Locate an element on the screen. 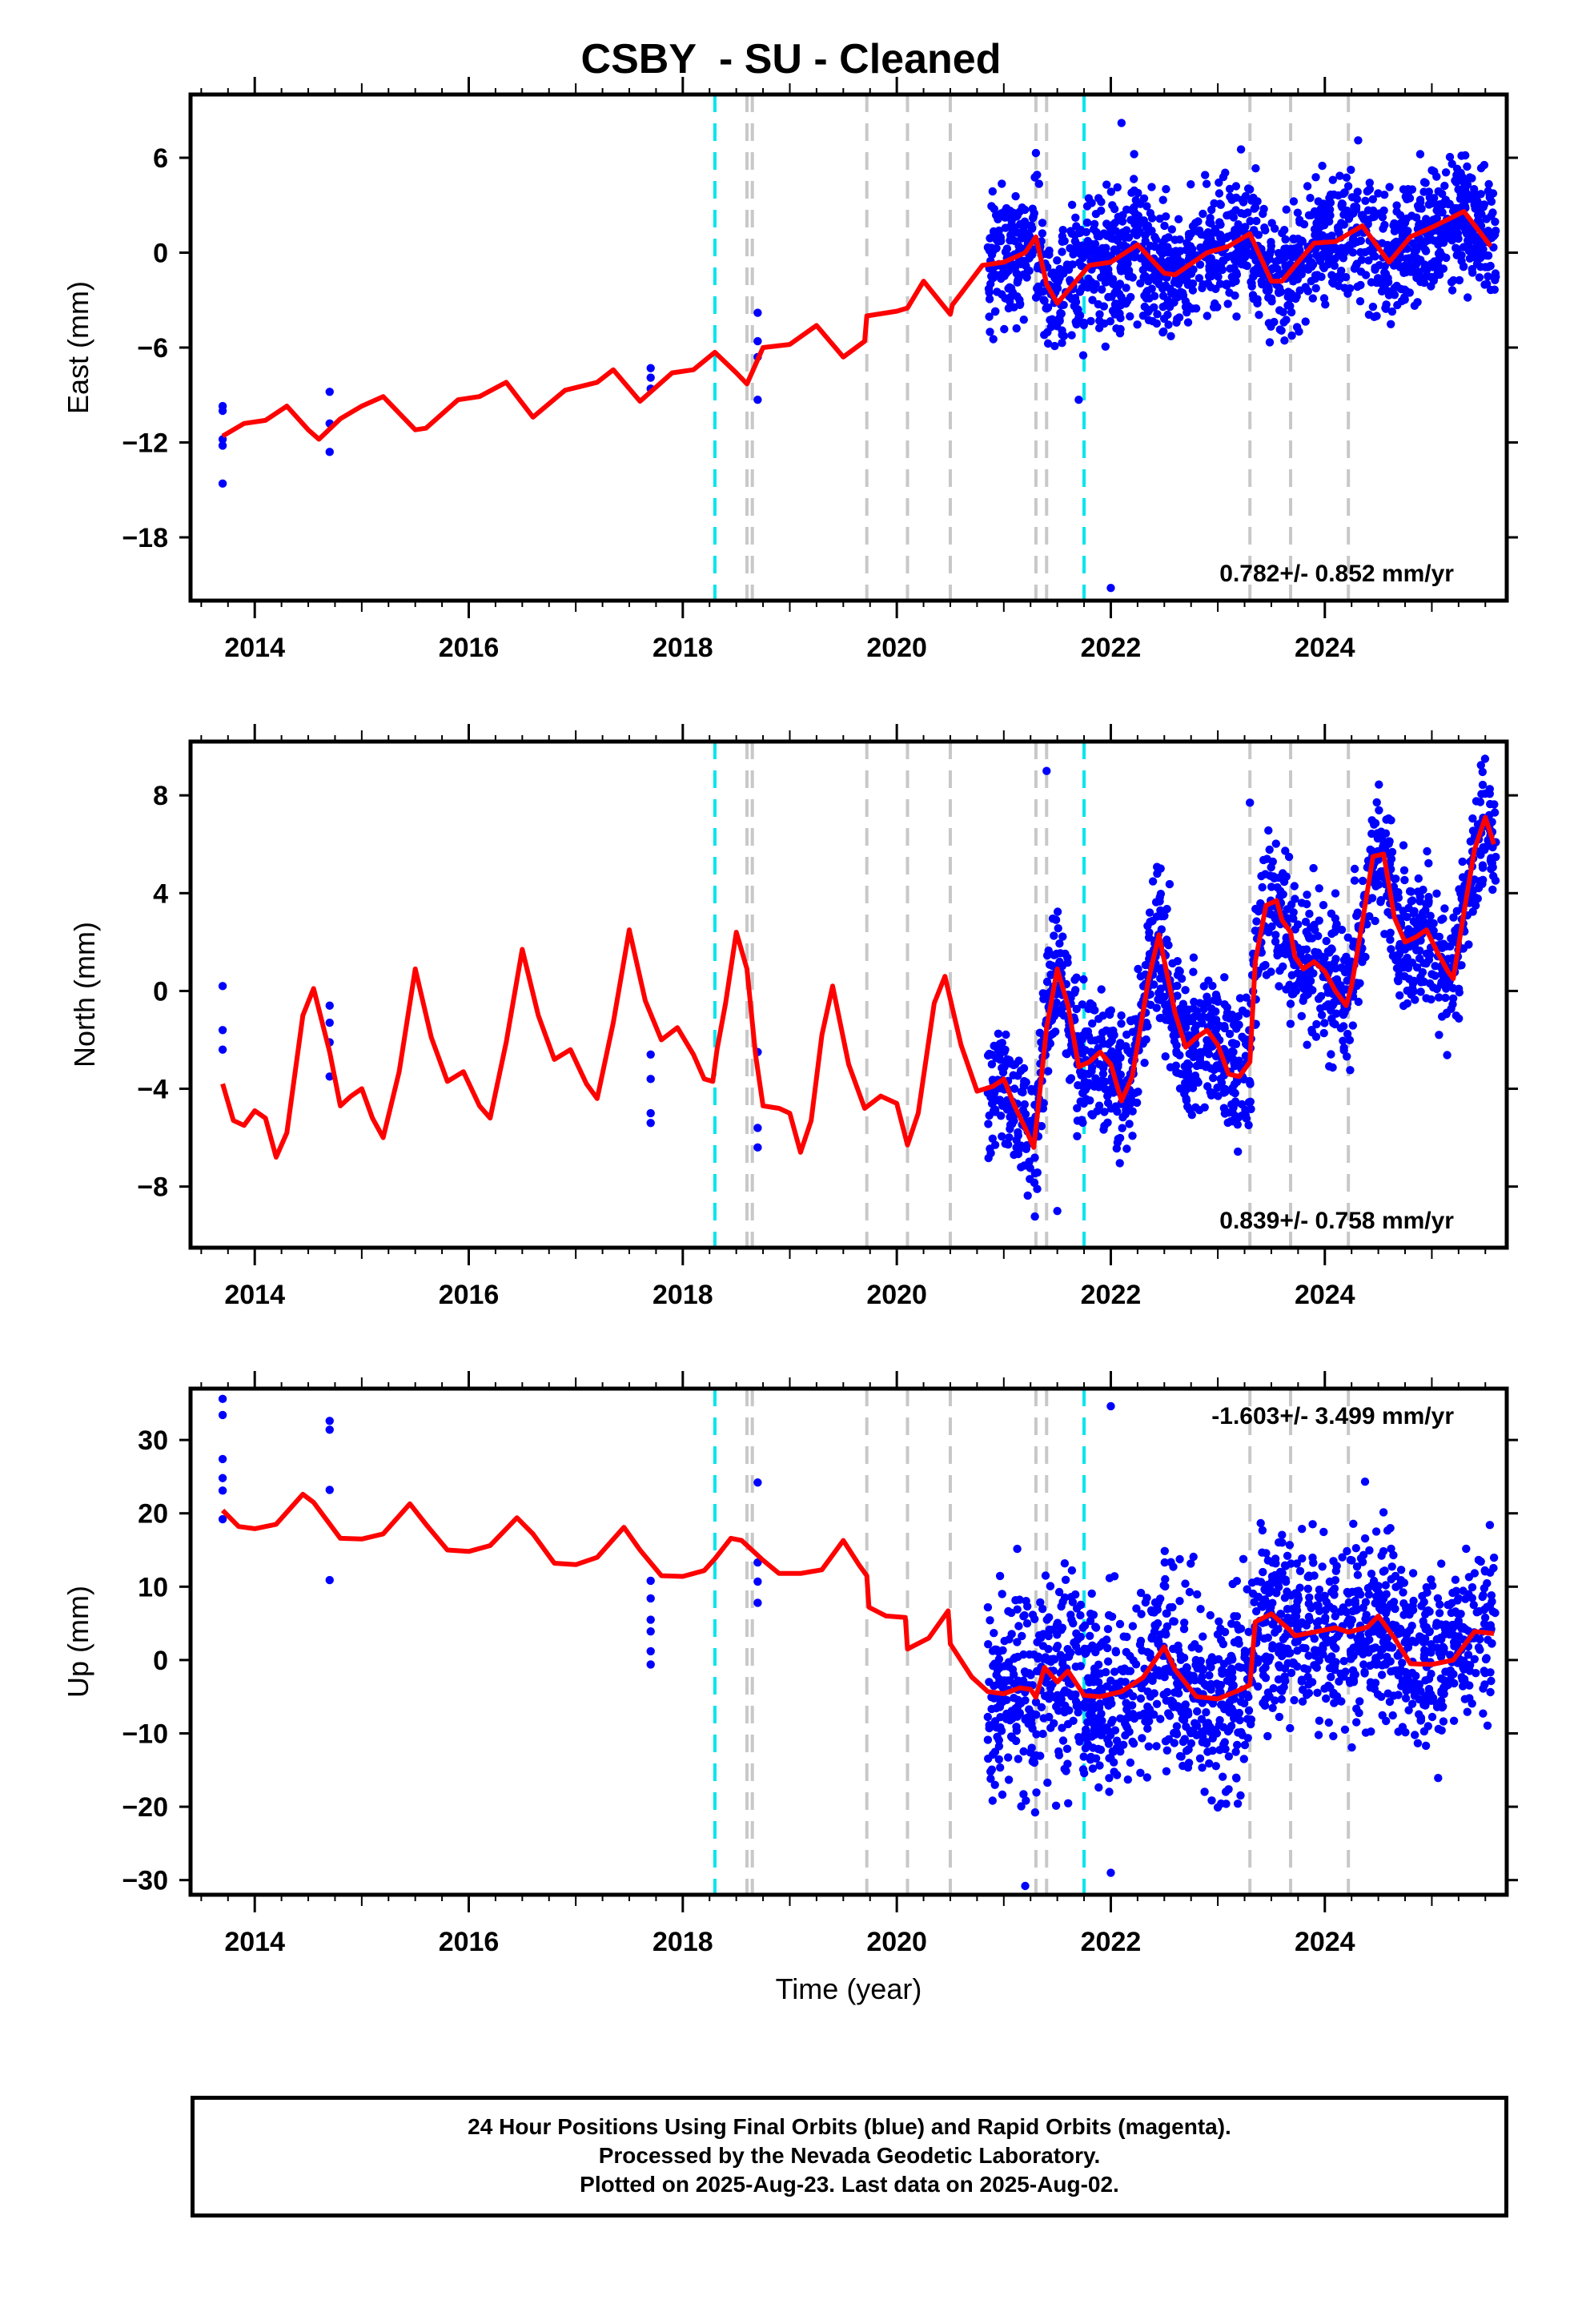 The image size is (1582, 2324). x-tick-label: 2024 is located at coordinates (1325, 1295).